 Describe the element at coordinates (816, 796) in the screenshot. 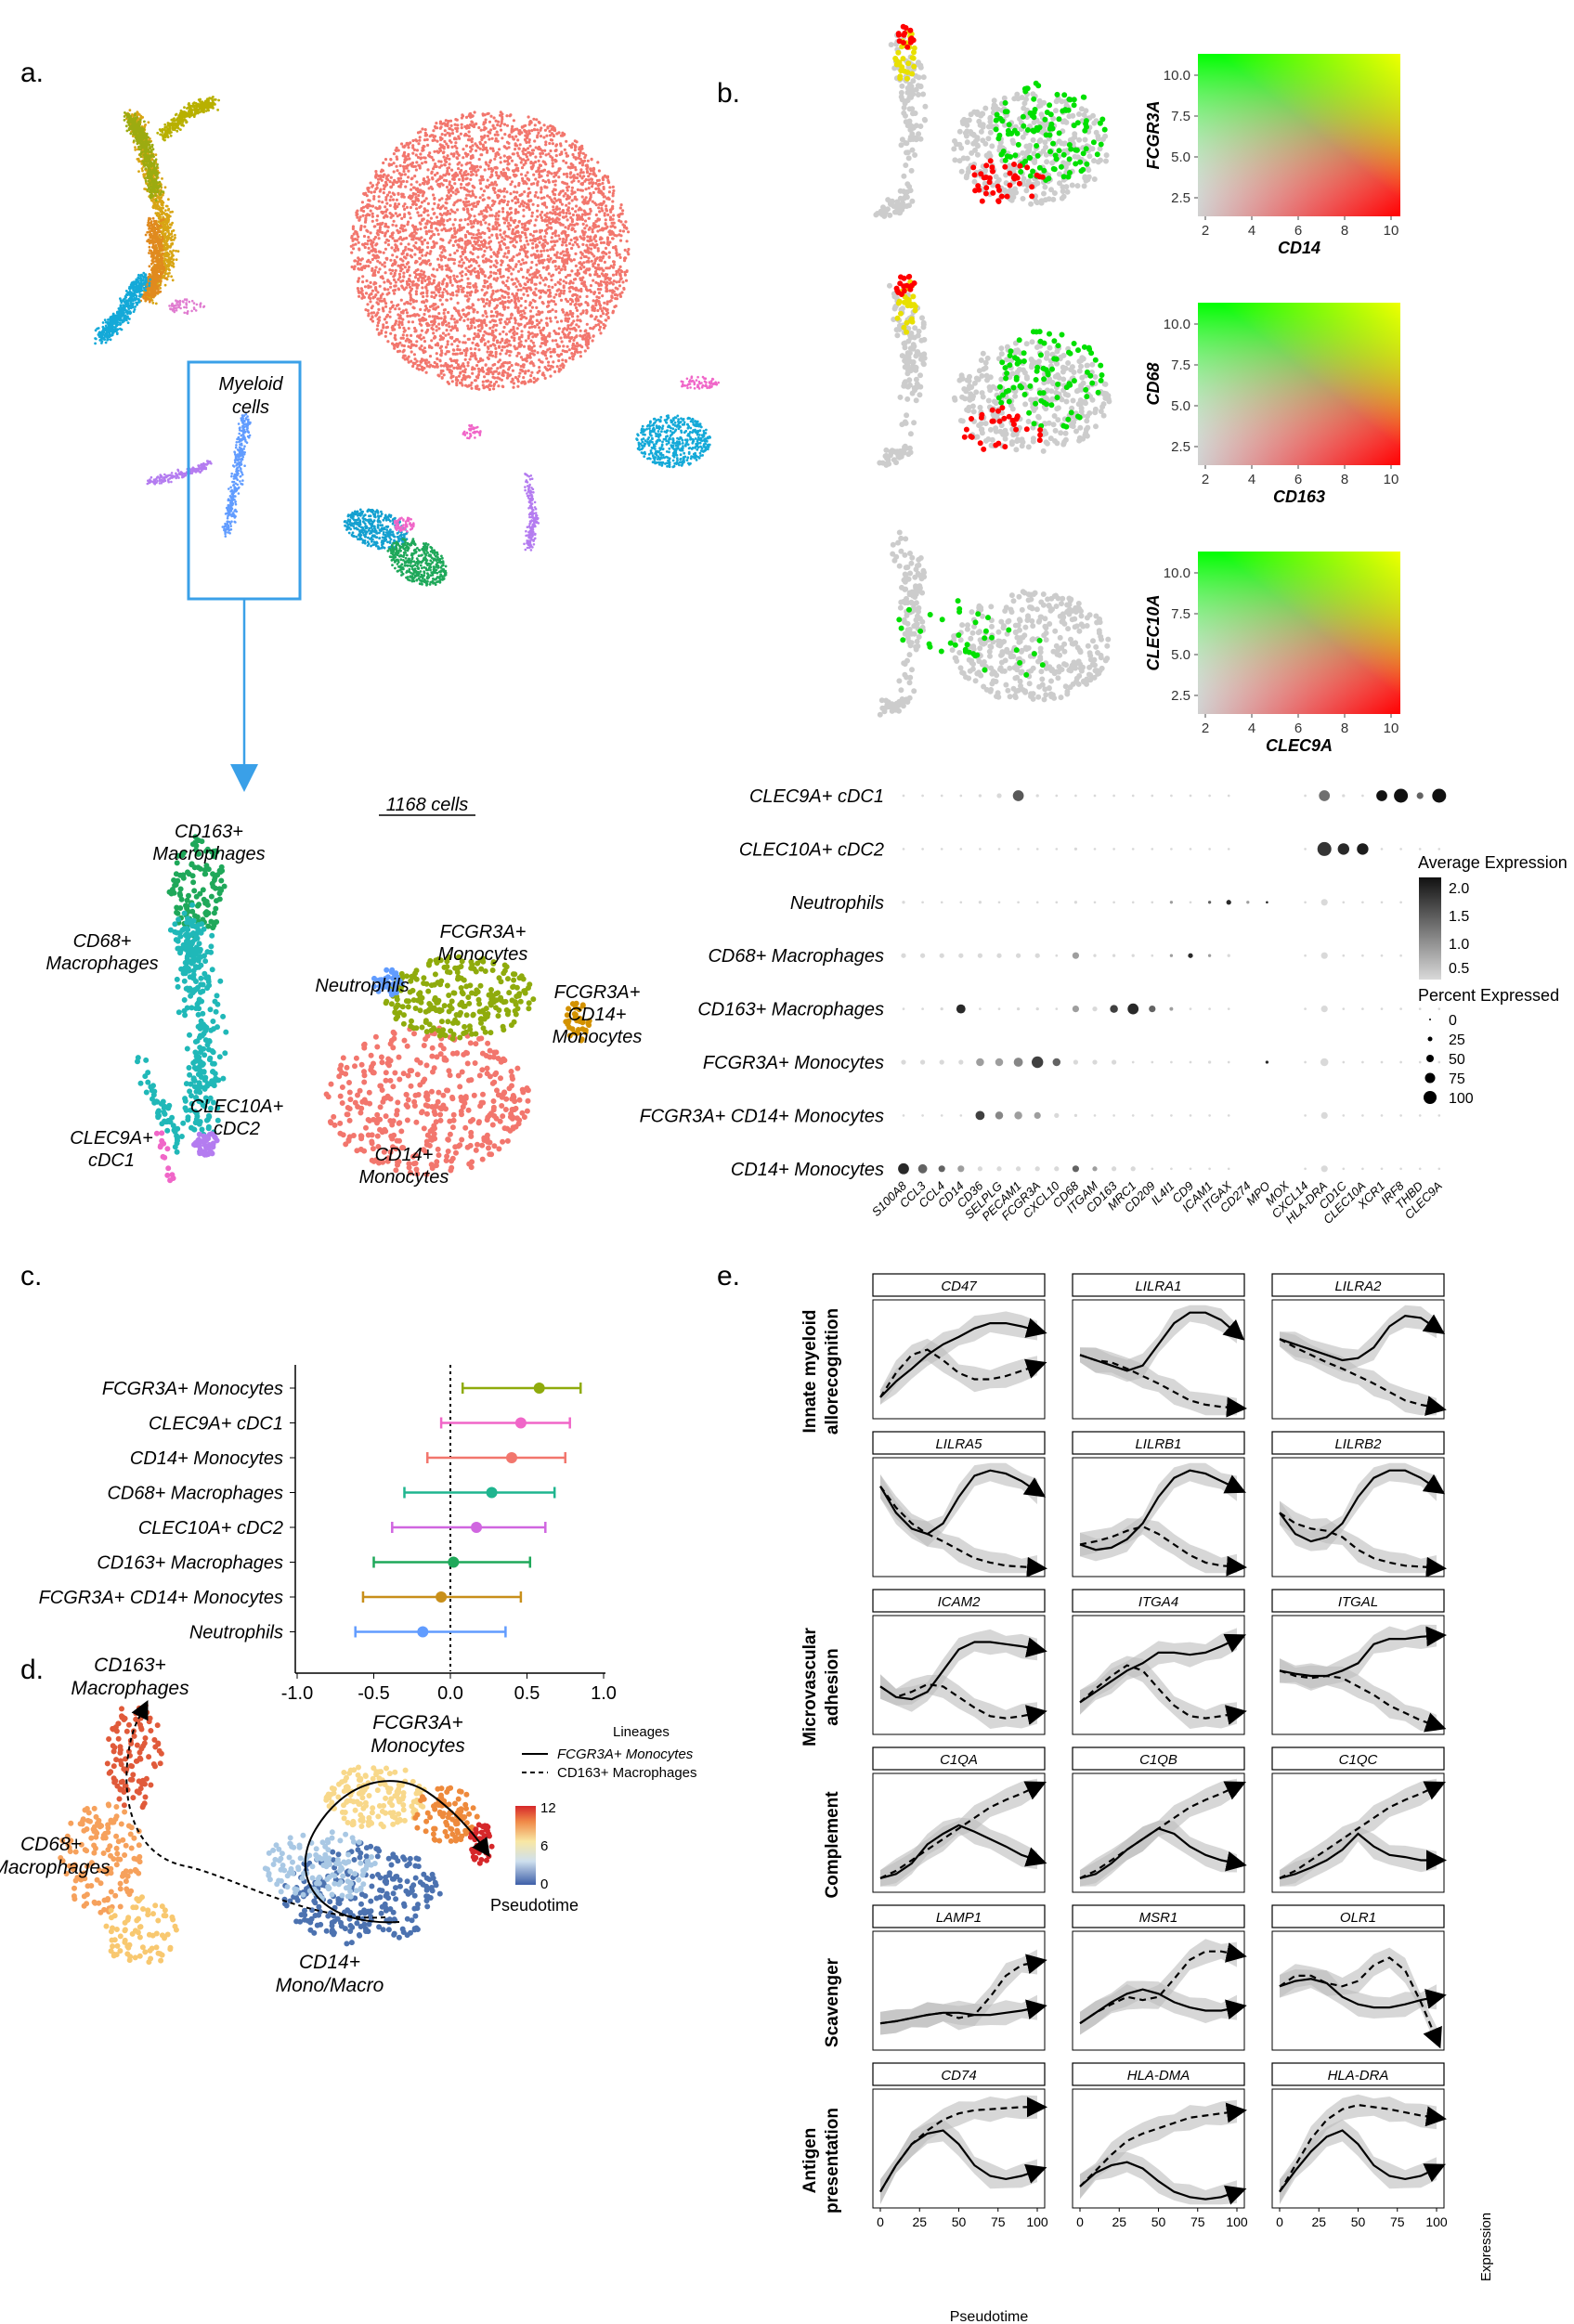

I see `dot-row-label: CLEC9A+ cDC1` at that location.